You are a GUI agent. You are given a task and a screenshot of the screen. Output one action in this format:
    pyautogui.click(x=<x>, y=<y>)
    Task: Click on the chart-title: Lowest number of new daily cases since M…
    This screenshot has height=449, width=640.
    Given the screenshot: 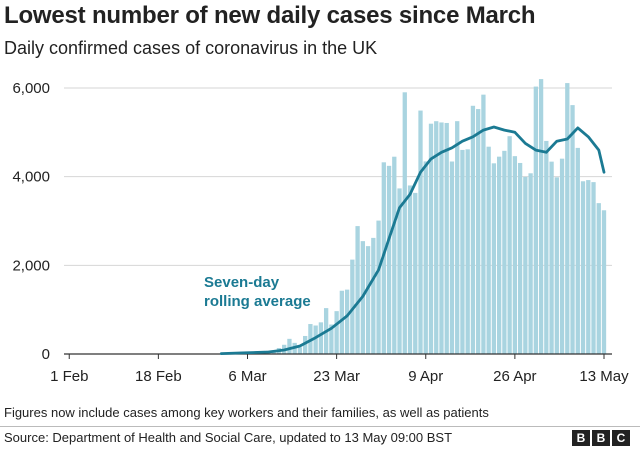 What is the action you would take?
    pyautogui.click(x=270, y=15)
    